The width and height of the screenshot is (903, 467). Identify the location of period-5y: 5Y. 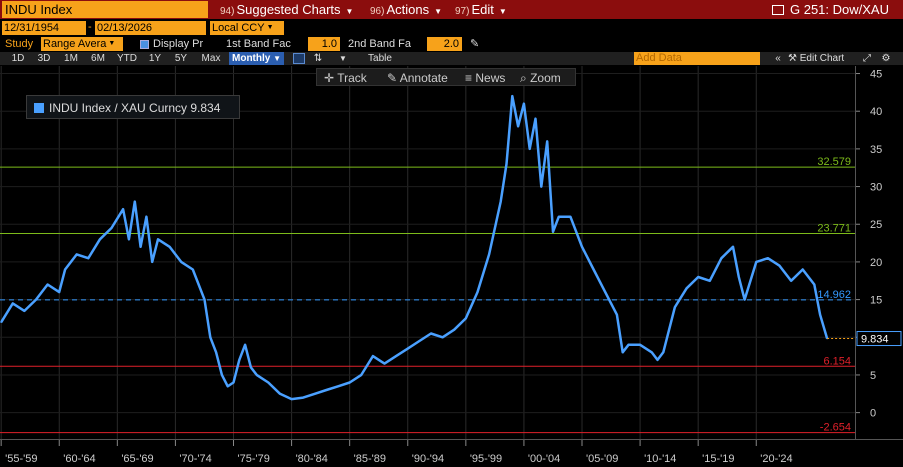
(181, 58).